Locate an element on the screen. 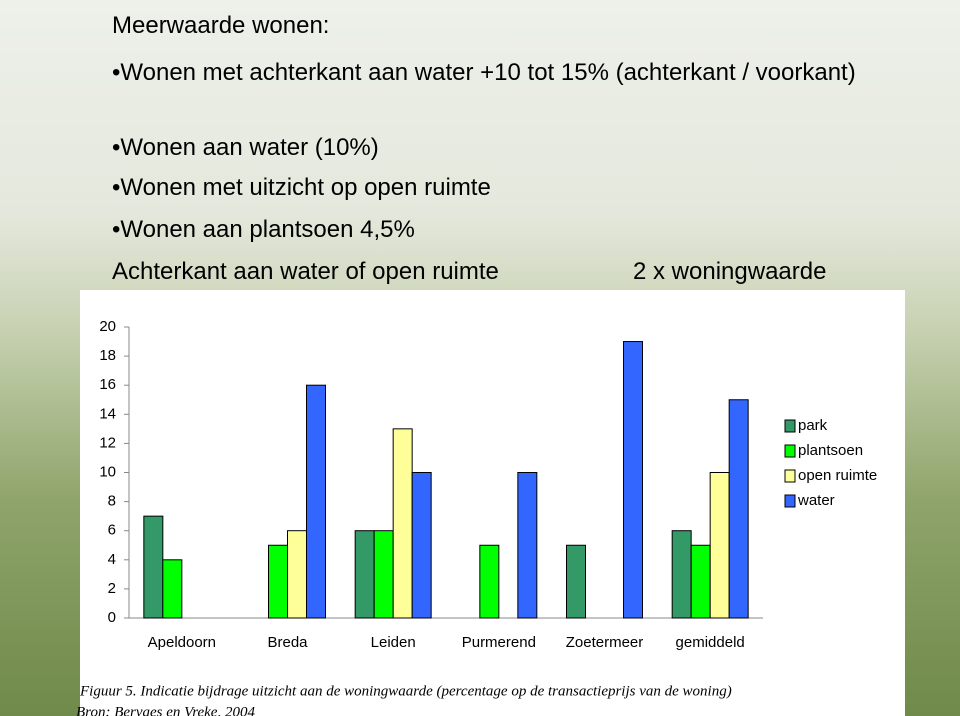  y-tick-label: 14 is located at coordinates (107, 413).